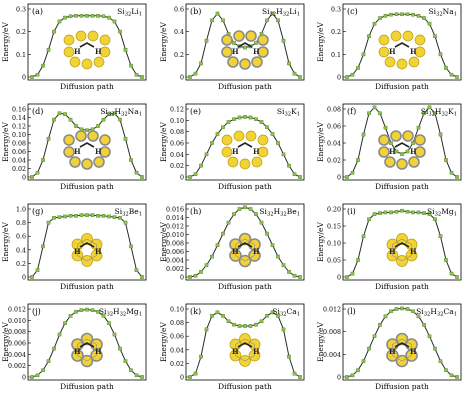 This screenshot has height=403, width=474. I want to click on y-tick-label: 0.002, so click(17, 366).